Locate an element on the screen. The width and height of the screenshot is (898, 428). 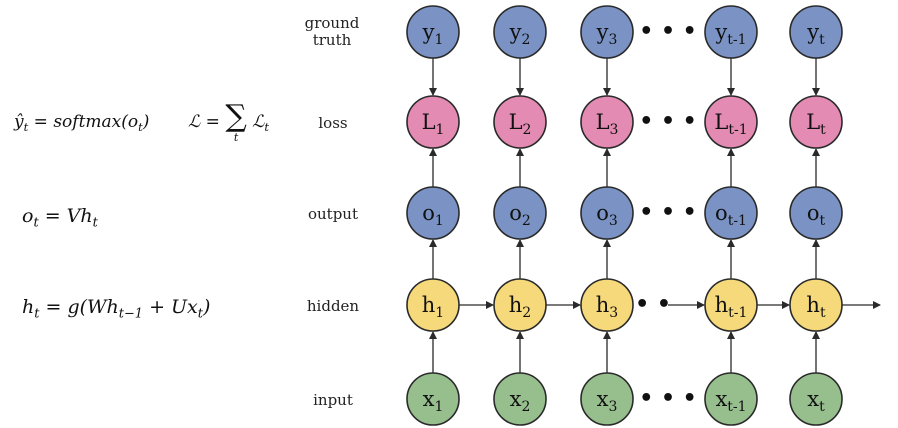
node-label: o1 is located at coordinates (433, 215).